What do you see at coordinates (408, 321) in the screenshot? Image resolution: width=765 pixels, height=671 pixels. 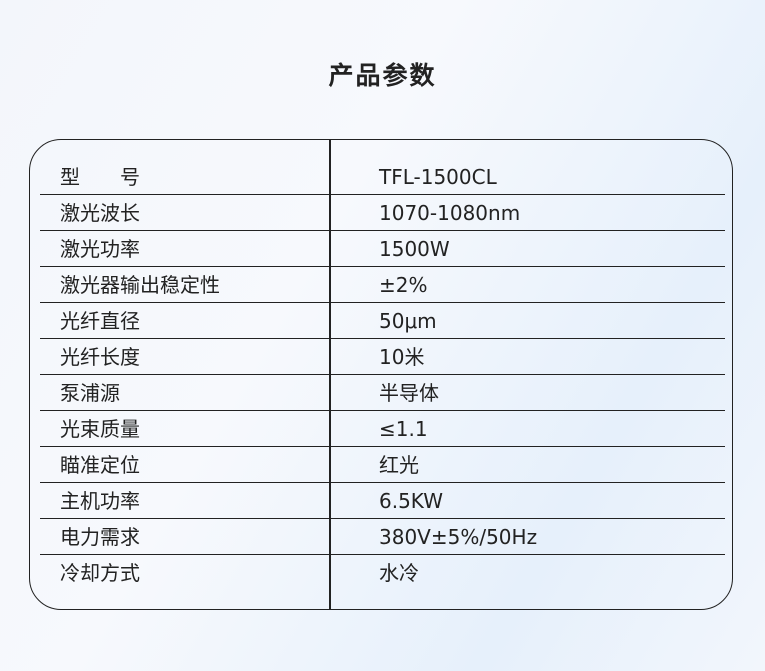 I see `spec-value: 50μm` at bounding box center [408, 321].